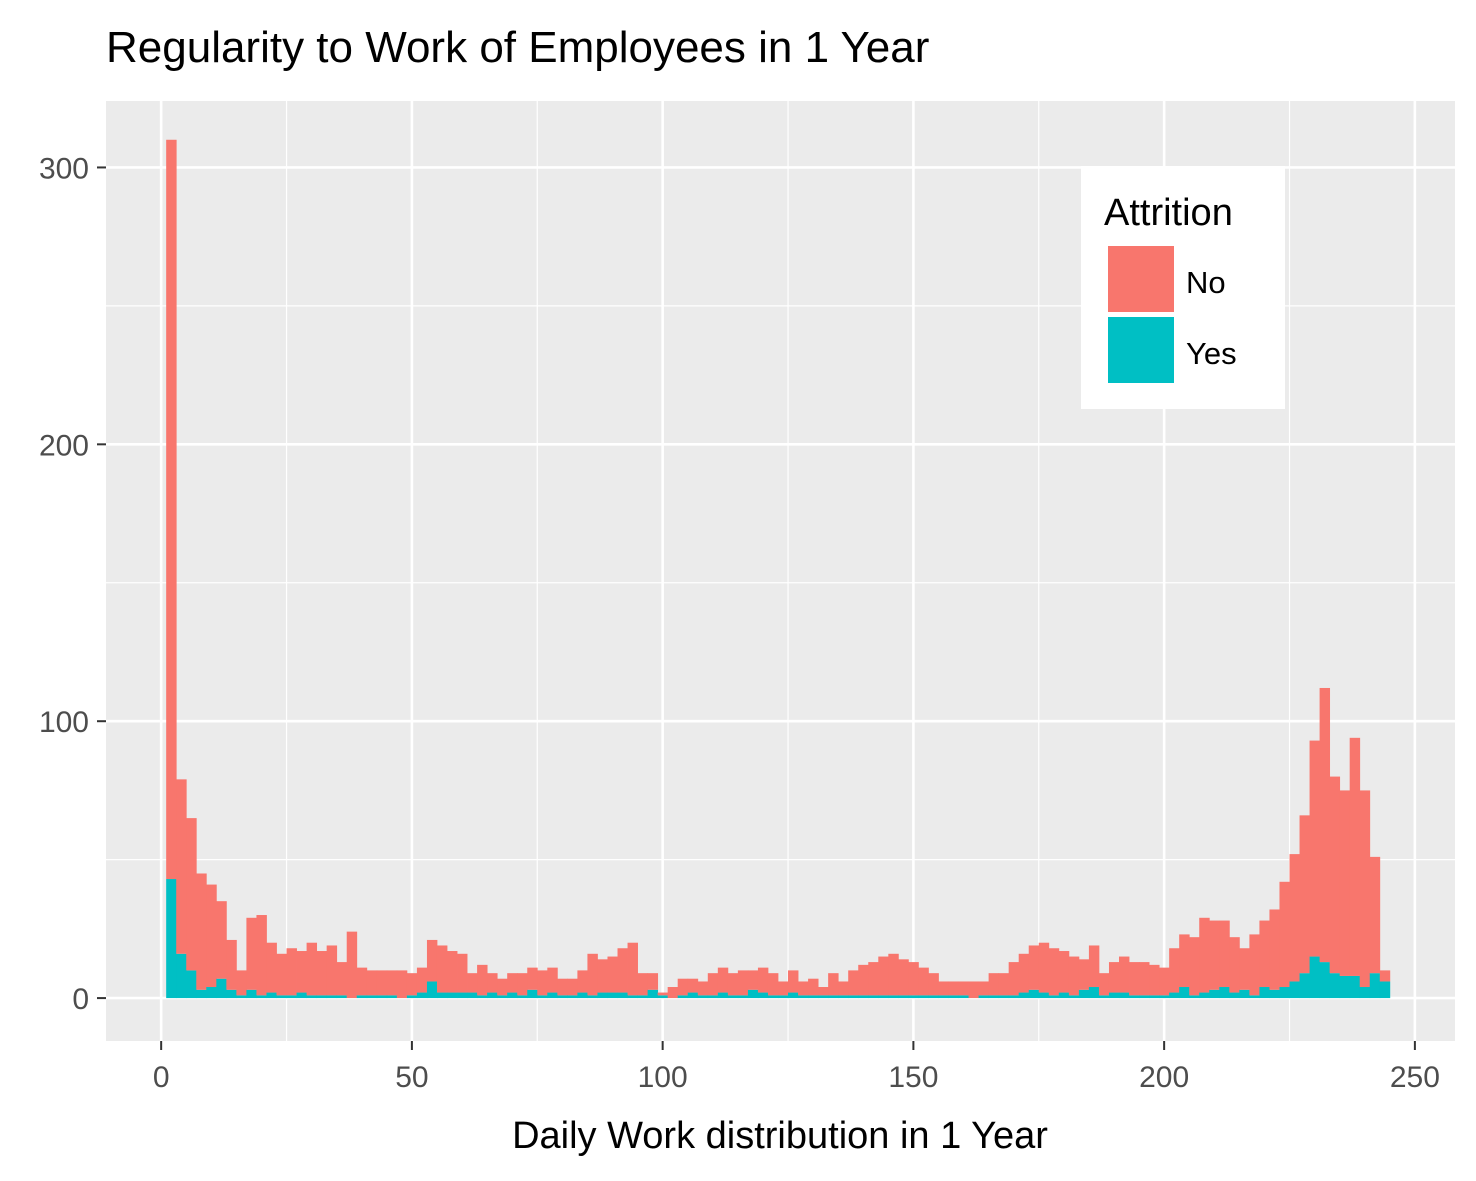  I want to click on legend-key-no, so click(1141, 279).